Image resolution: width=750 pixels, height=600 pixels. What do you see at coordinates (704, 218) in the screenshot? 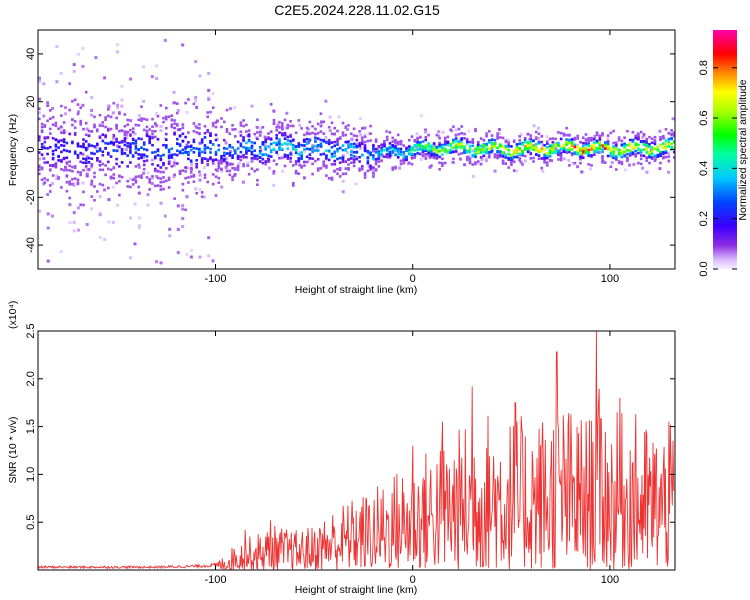
I see `colorbar-tick-label: 0.2` at bounding box center [704, 218].